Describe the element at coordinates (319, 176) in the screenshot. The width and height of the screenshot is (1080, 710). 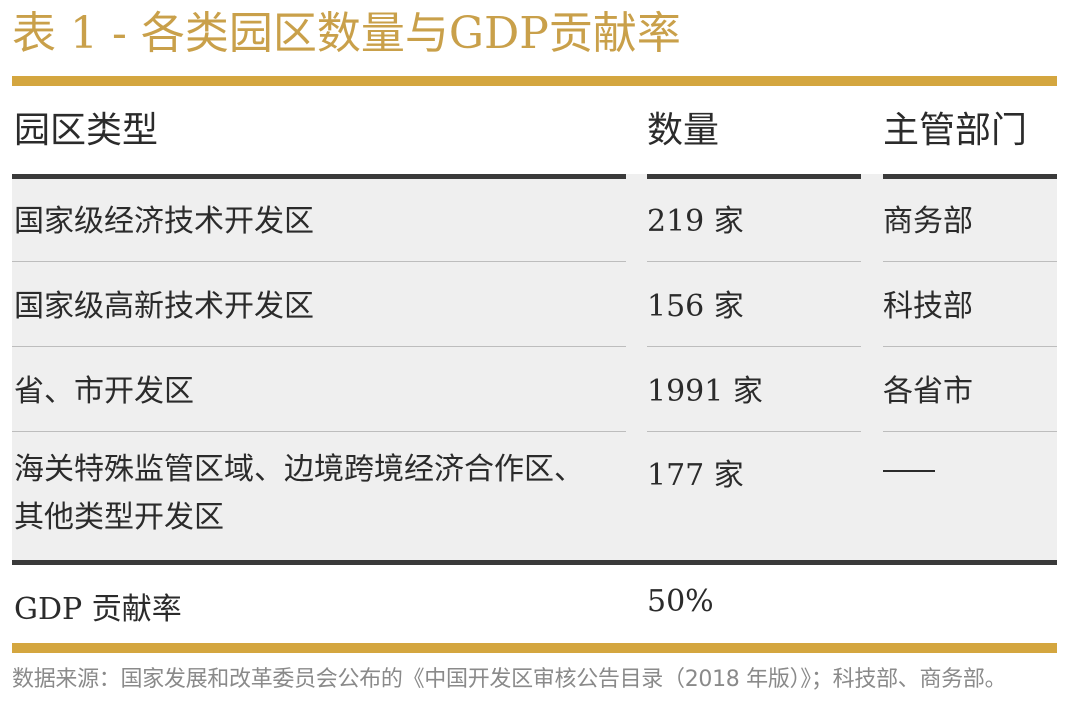
I see `header-rule-col1-top` at that location.